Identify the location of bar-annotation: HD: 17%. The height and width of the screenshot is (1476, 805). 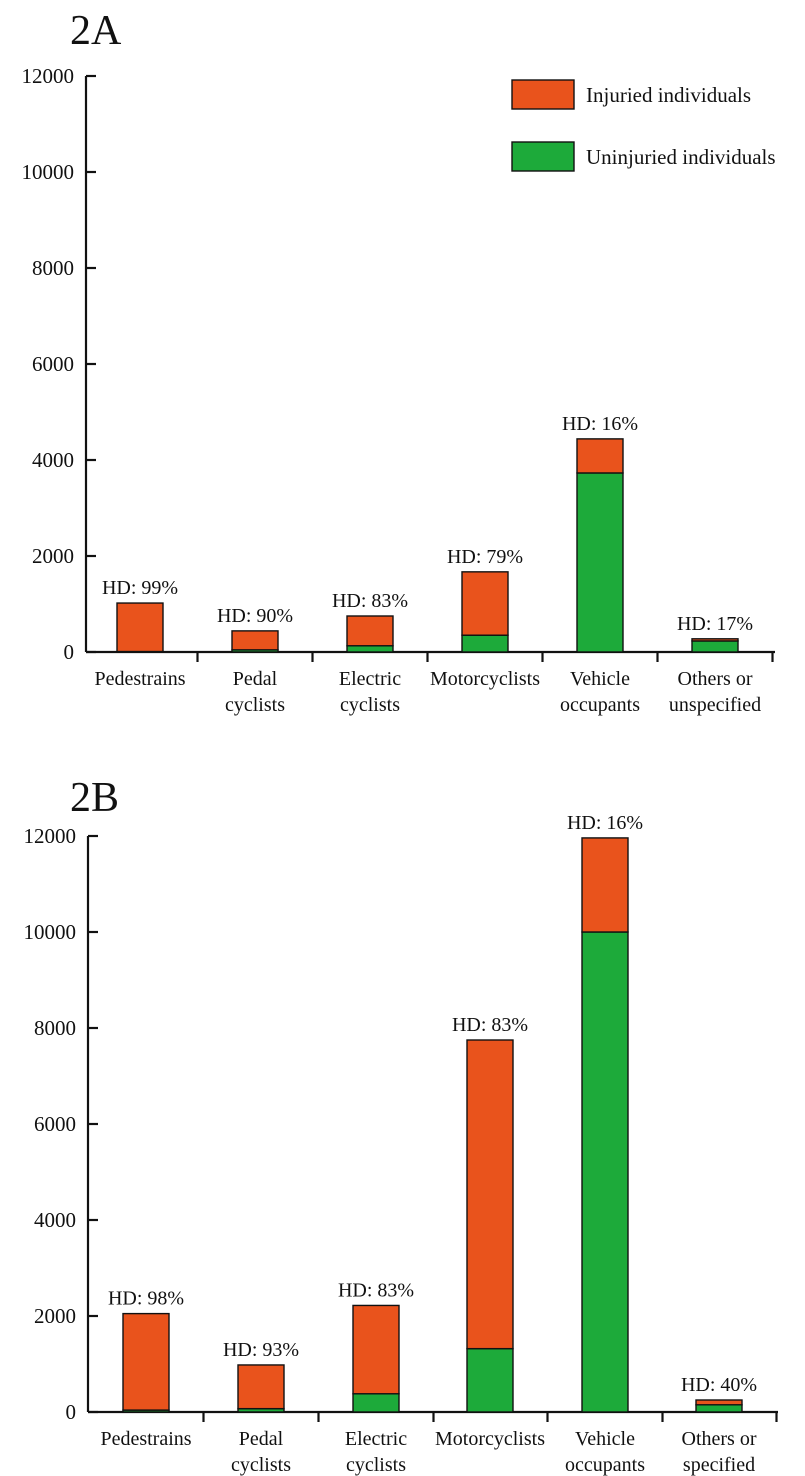
(715, 624).